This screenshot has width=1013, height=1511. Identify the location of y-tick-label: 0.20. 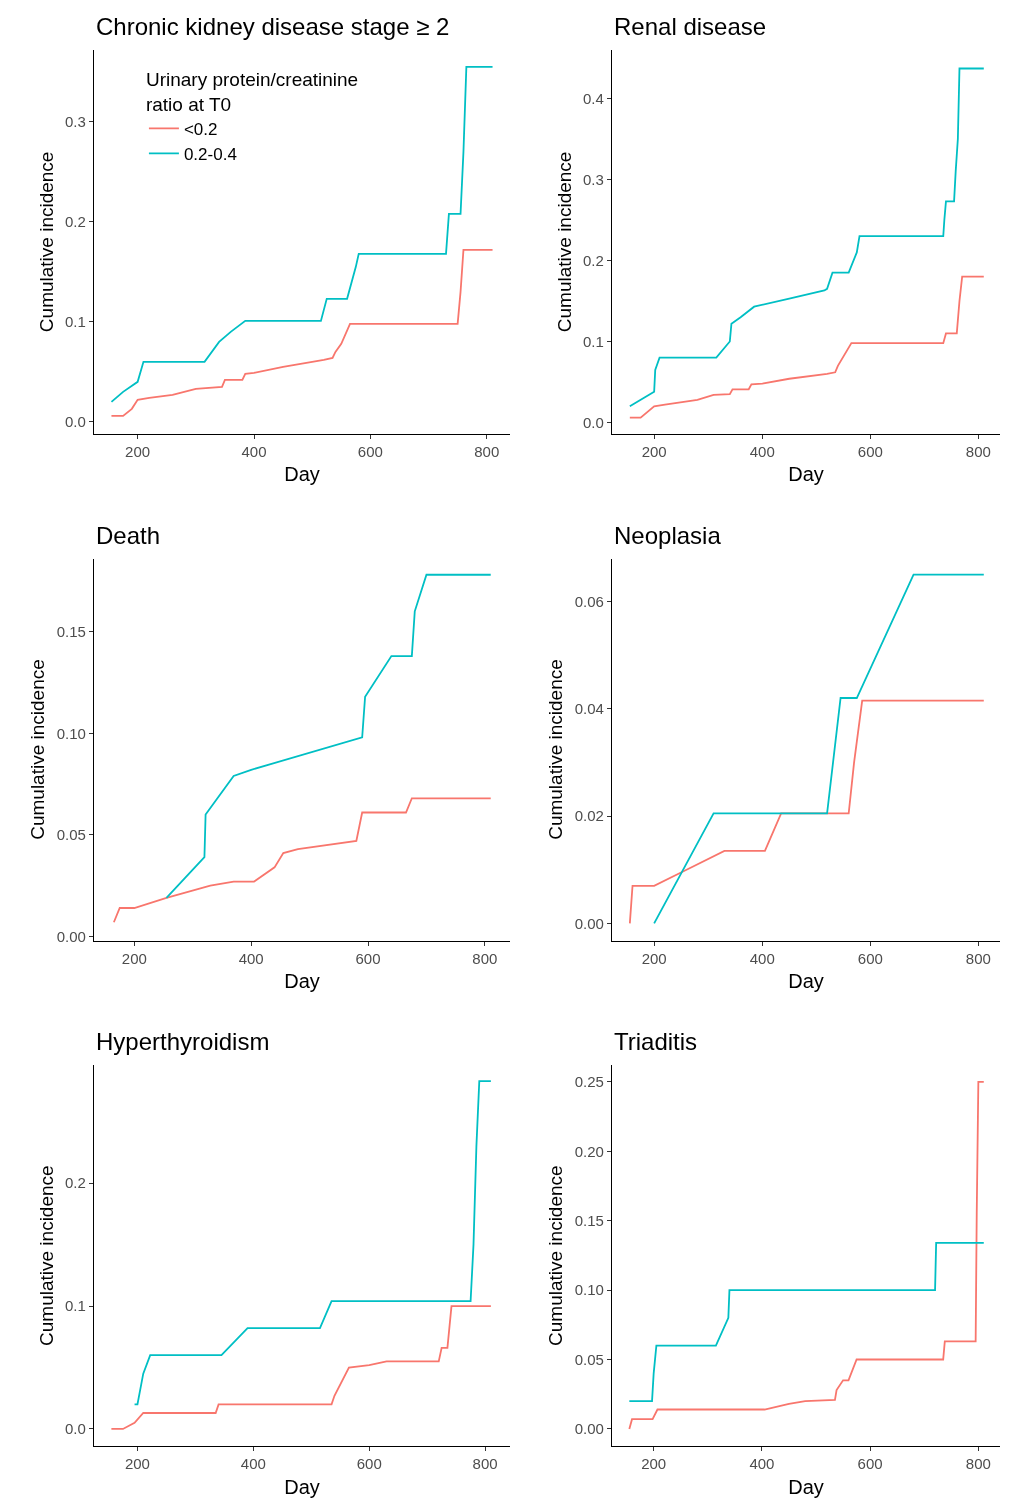
(589, 1151).